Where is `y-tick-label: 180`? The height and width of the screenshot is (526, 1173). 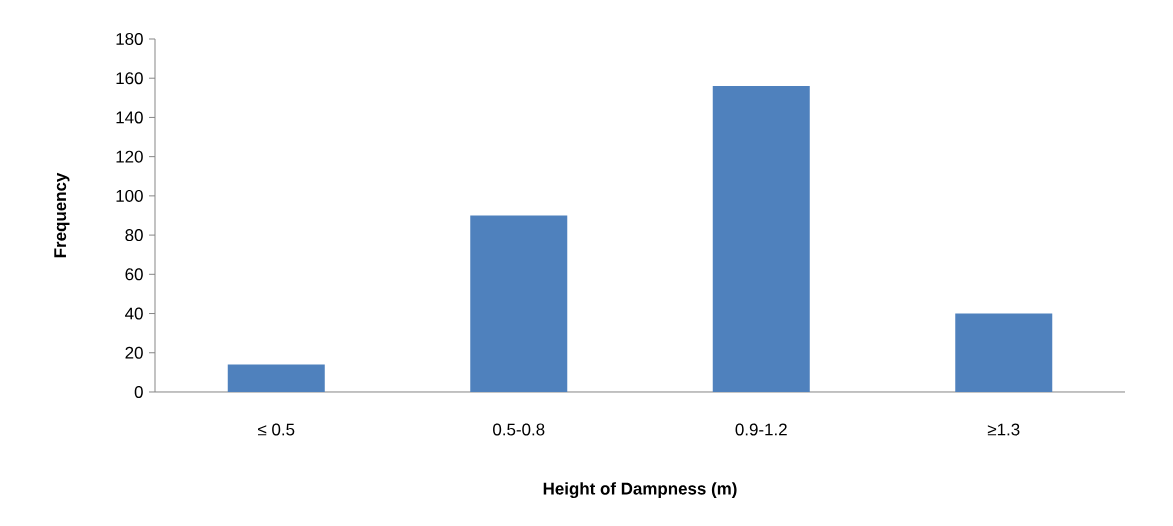
y-tick-label: 180 is located at coordinates (129, 38).